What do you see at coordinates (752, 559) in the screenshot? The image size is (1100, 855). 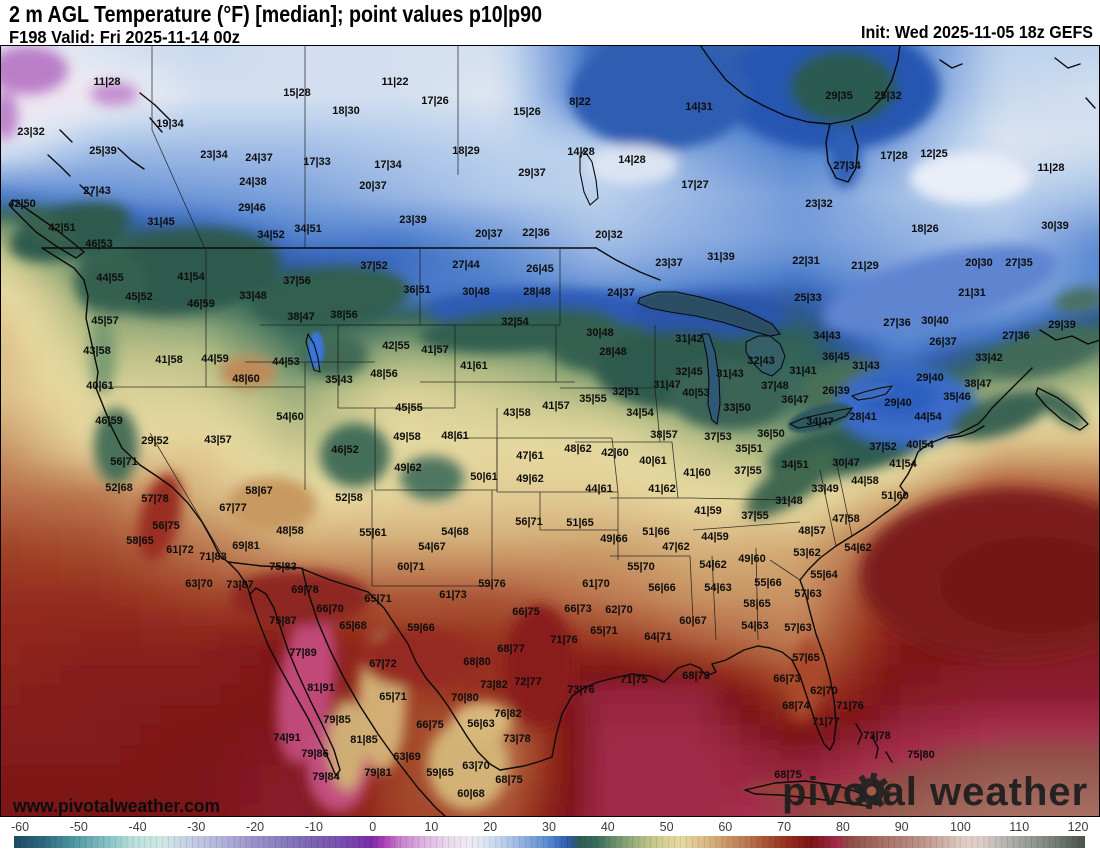 I see `svg-text: 49|60` at bounding box center [752, 559].